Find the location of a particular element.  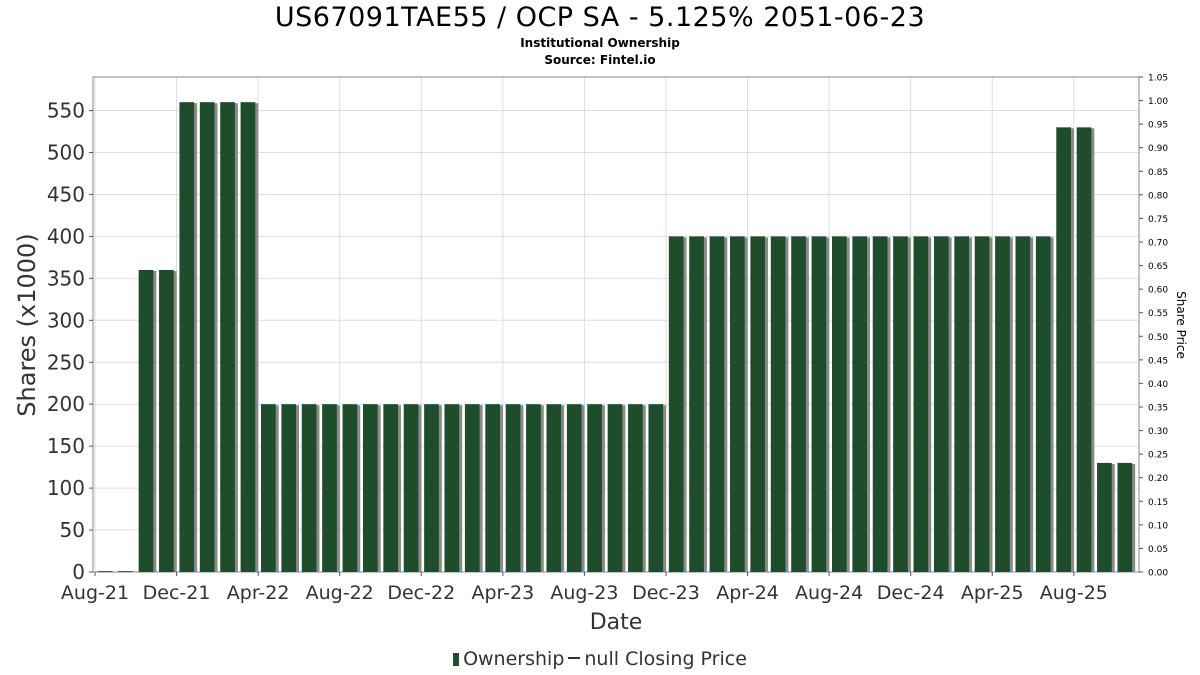

y-tick-label: 450 is located at coordinates (66, 194).